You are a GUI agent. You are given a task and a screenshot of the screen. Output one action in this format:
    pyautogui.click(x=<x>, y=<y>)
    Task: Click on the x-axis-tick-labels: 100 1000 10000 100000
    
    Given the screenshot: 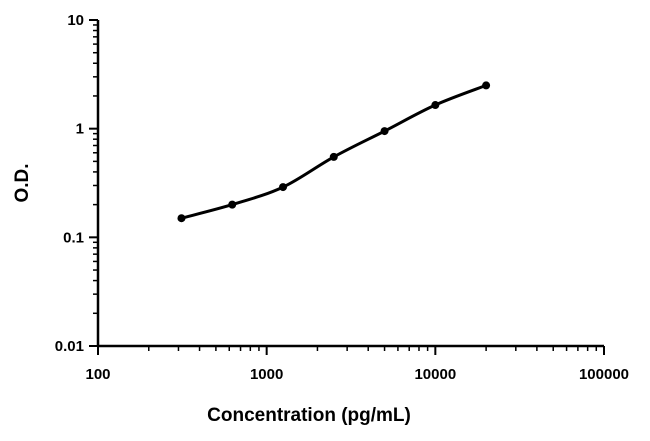 What is the action you would take?
    pyautogui.click(x=357, y=374)
    